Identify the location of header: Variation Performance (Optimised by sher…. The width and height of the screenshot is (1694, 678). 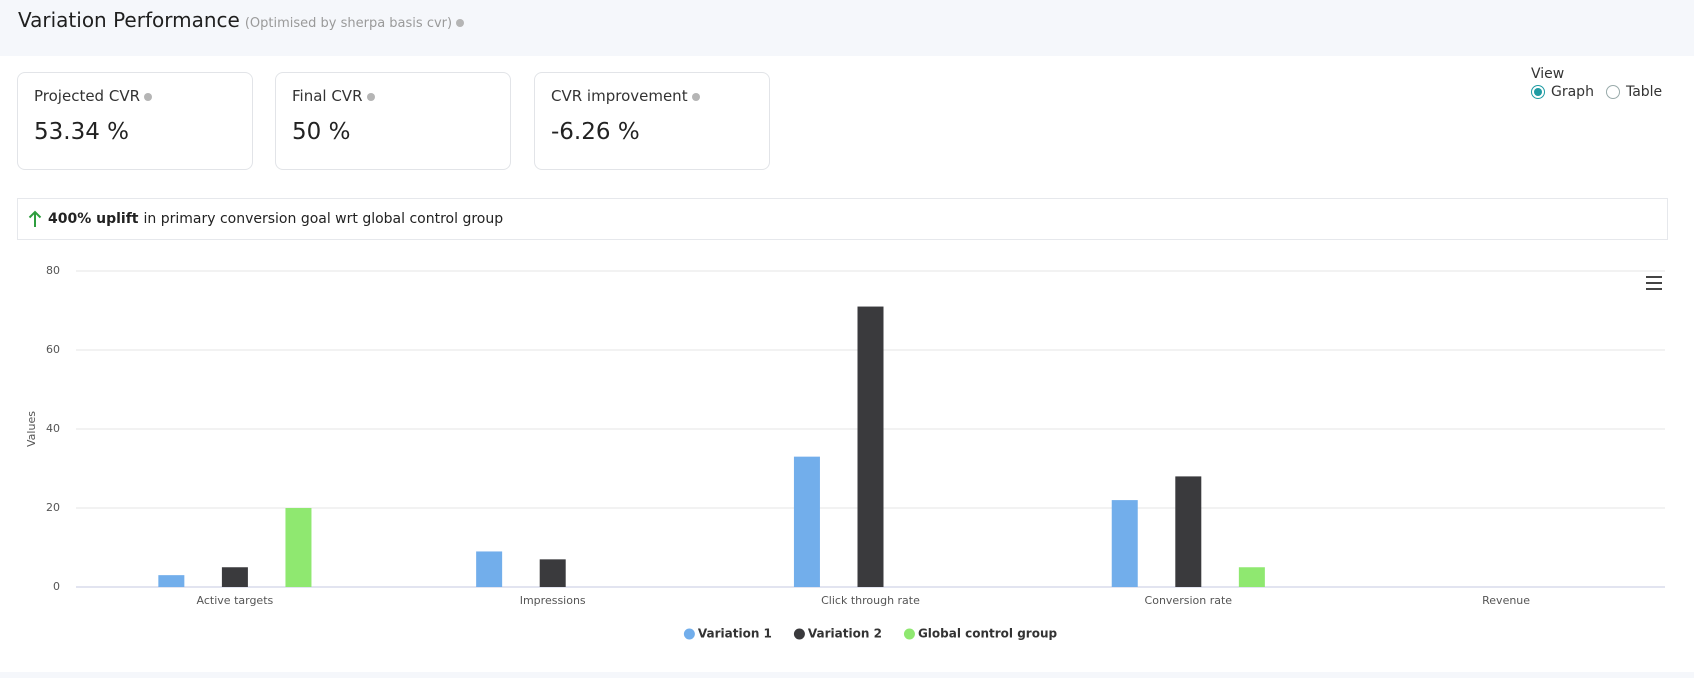
(241, 23).